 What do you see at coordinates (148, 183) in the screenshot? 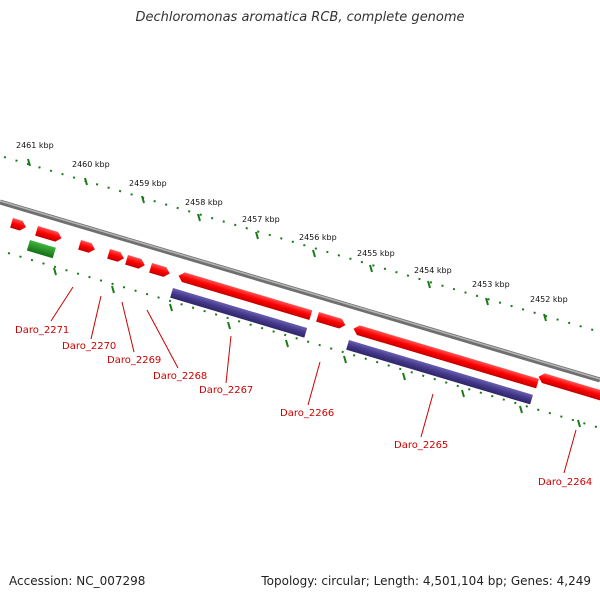
I see `kbp-label: 2459 kbp` at bounding box center [148, 183].